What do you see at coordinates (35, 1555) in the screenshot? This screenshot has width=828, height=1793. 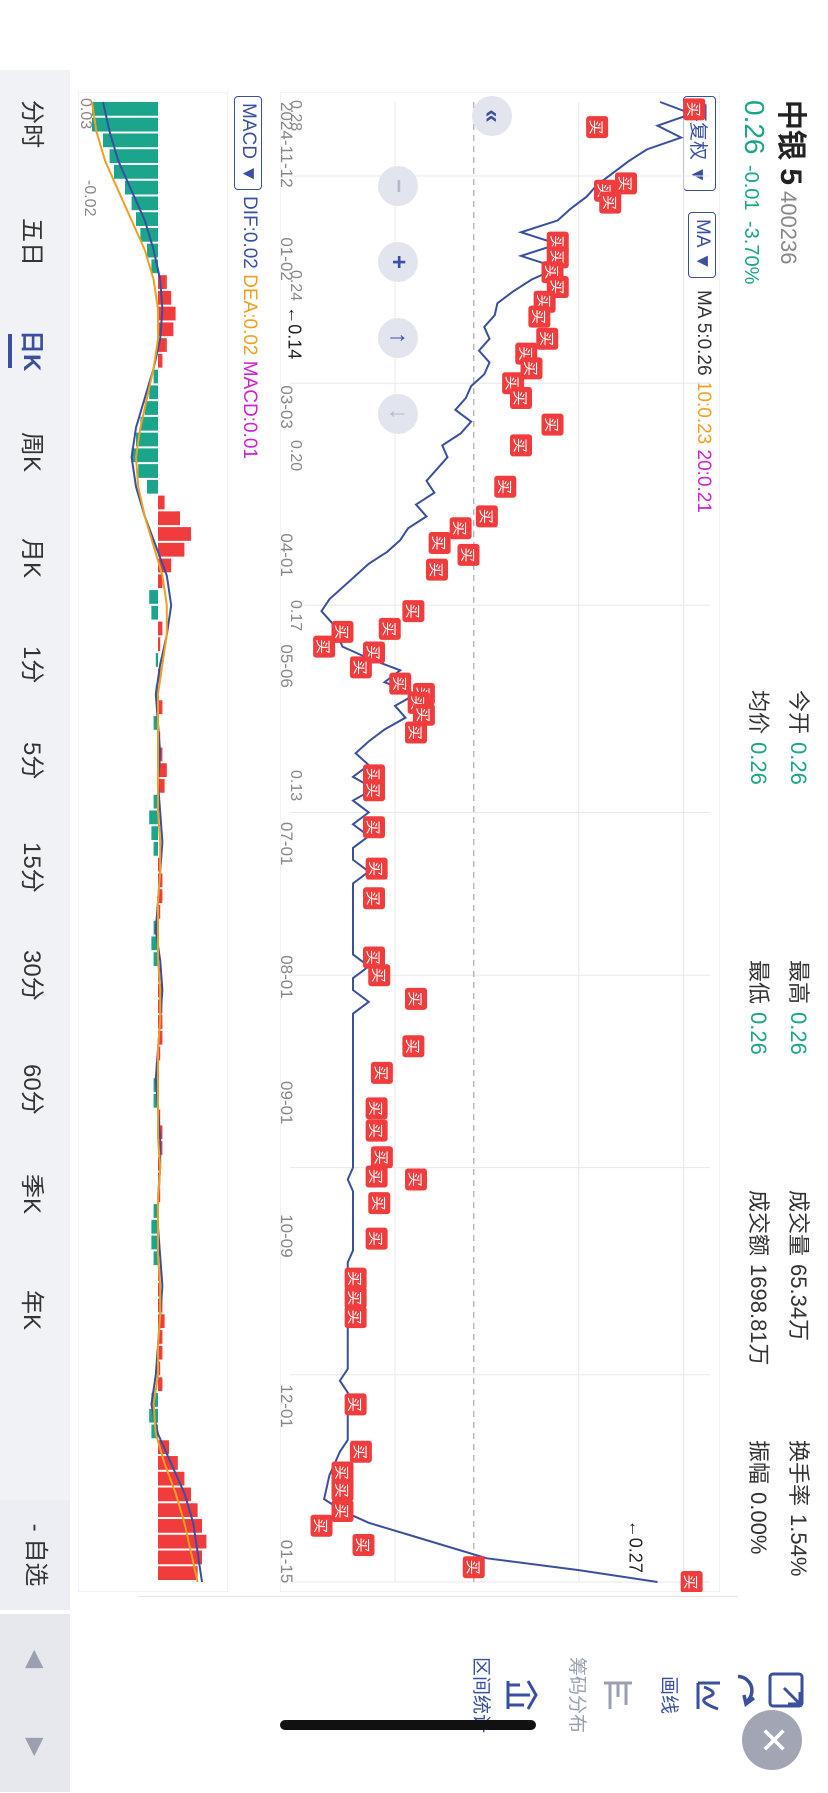 I see `add-watchlist-button: - 自选` at bounding box center [35, 1555].